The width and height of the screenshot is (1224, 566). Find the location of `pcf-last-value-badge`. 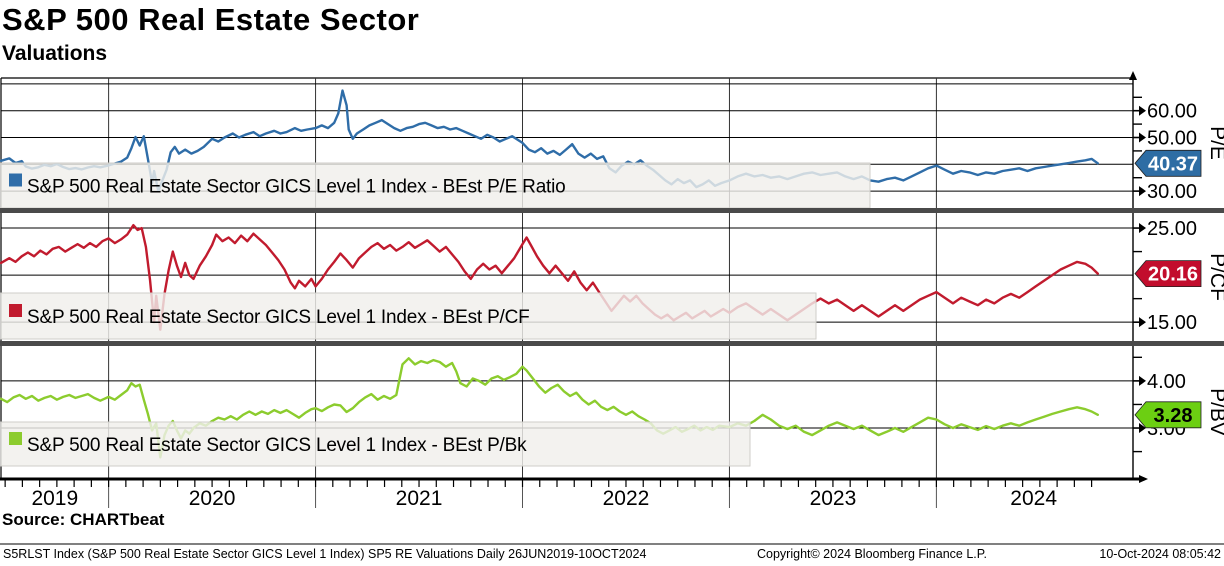

pcf-last-value-badge is located at coordinates (1168, 274).